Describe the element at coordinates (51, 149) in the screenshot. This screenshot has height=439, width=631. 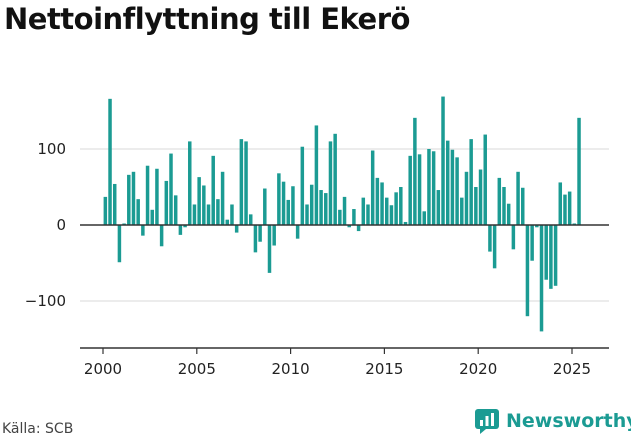
I see `y-tick-label: 100` at that location.